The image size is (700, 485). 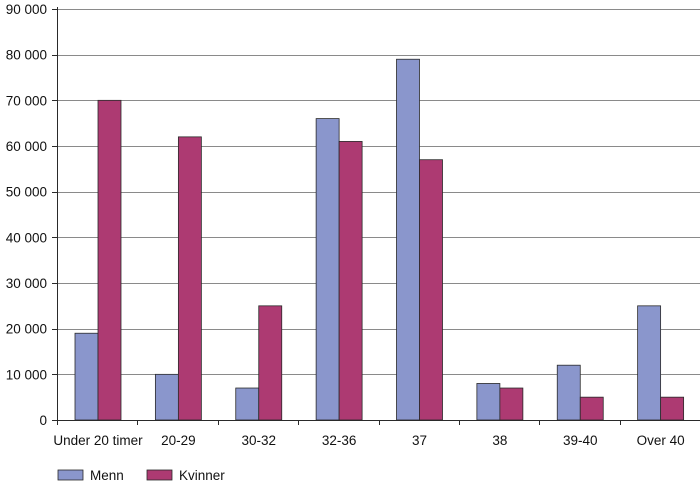 I want to click on y-tick-label: 10 000, so click(x=26, y=374).